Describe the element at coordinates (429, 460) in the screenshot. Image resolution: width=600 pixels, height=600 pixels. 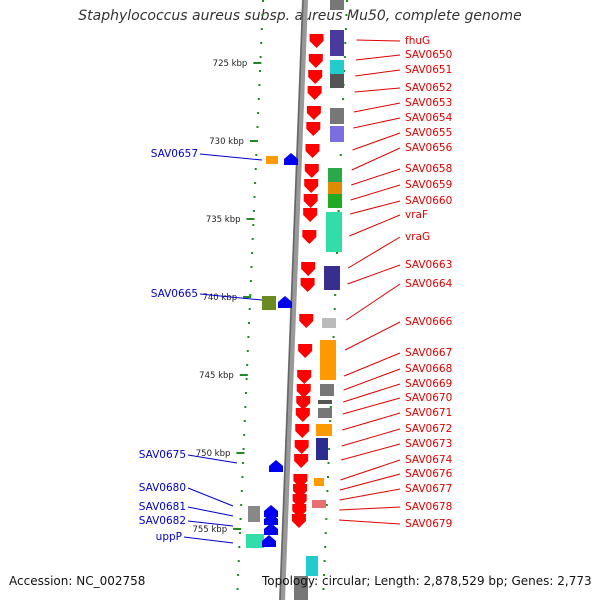
I see `forward-gene-label: SAV0674` at that location.